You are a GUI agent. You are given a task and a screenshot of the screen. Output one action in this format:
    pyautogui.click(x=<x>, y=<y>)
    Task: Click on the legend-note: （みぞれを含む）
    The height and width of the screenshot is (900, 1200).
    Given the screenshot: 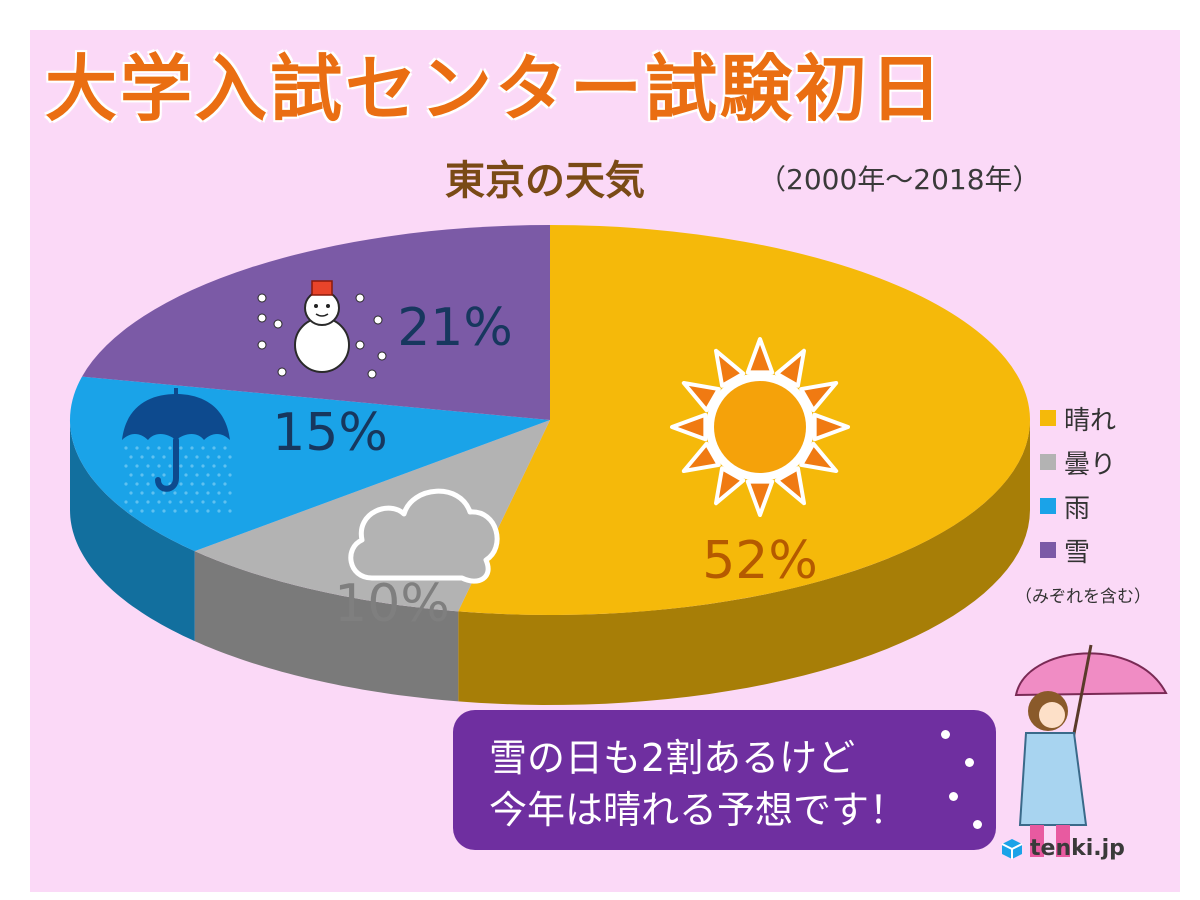 What is the action you would take?
    pyautogui.click(x=1083, y=597)
    